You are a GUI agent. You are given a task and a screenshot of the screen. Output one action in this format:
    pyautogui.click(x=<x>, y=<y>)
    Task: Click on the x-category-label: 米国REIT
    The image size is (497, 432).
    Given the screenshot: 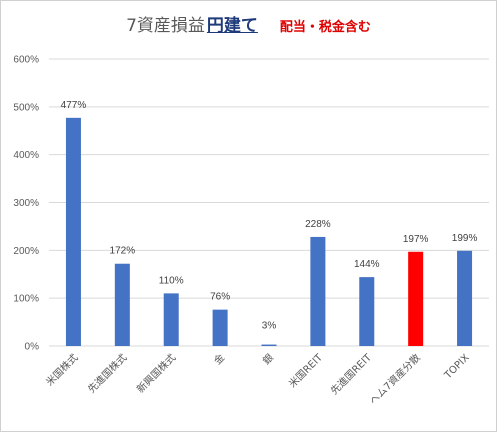 What is the action you would take?
    pyautogui.click(x=306, y=370)
    